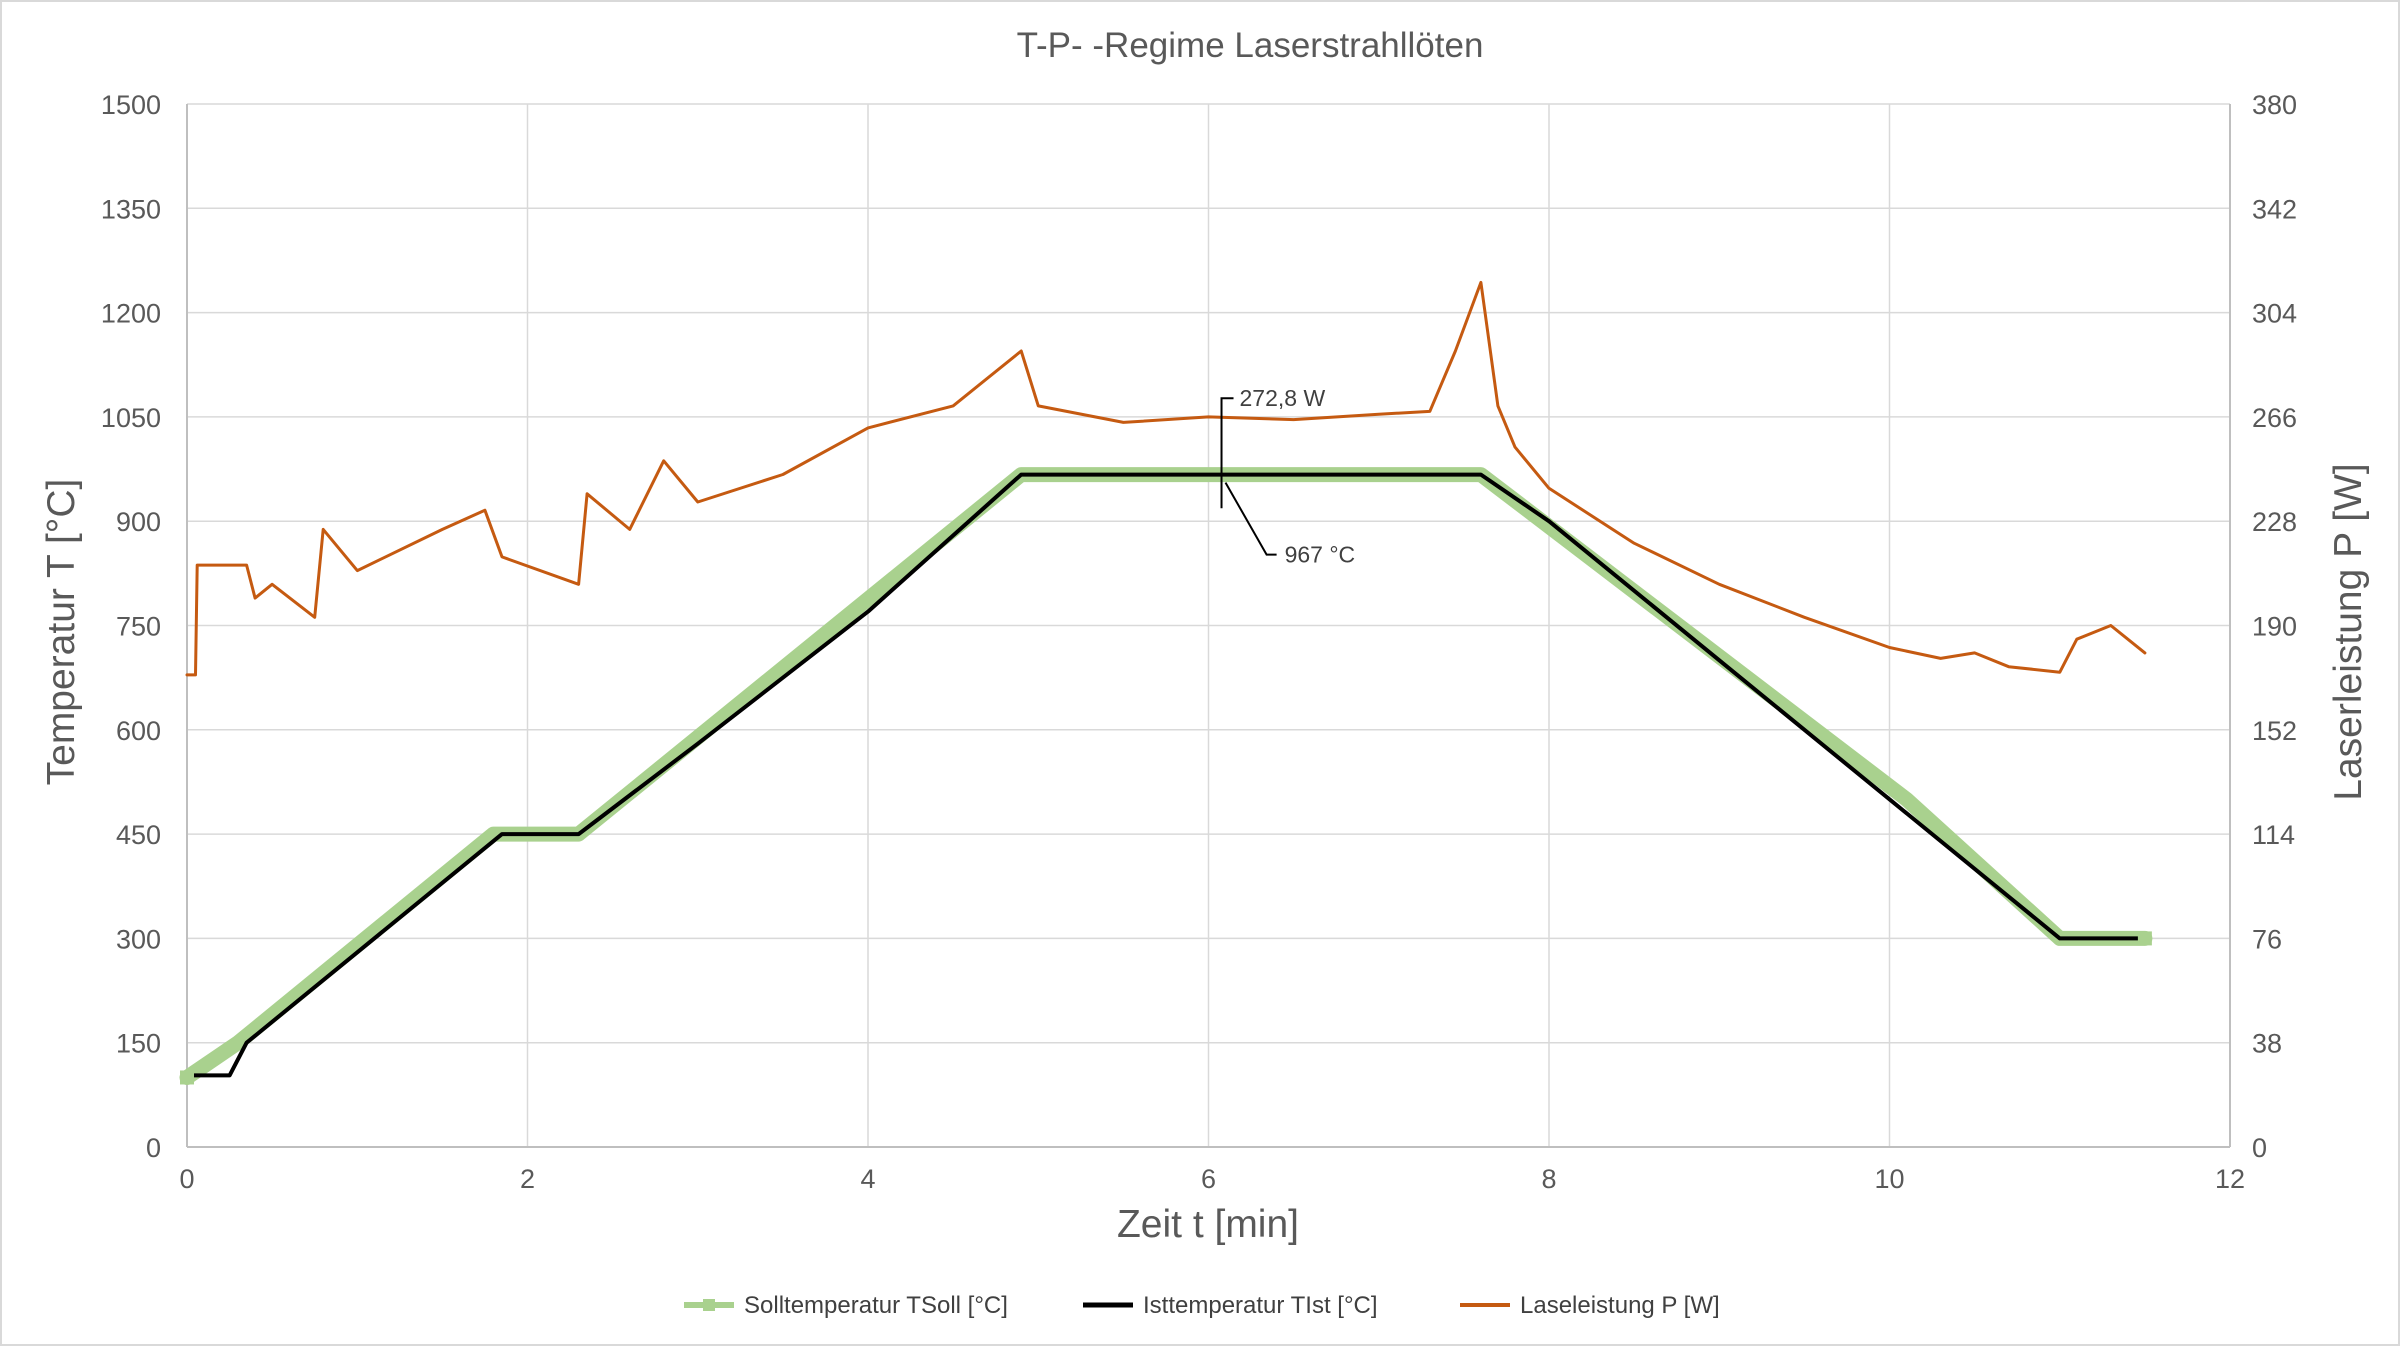 Image resolution: width=2400 pixels, height=1346 pixels. What do you see at coordinates (1620, 1305) in the screenshot?
I see `legend-label-laserleistung: Laseleistung P [W]` at bounding box center [1620, 1305].